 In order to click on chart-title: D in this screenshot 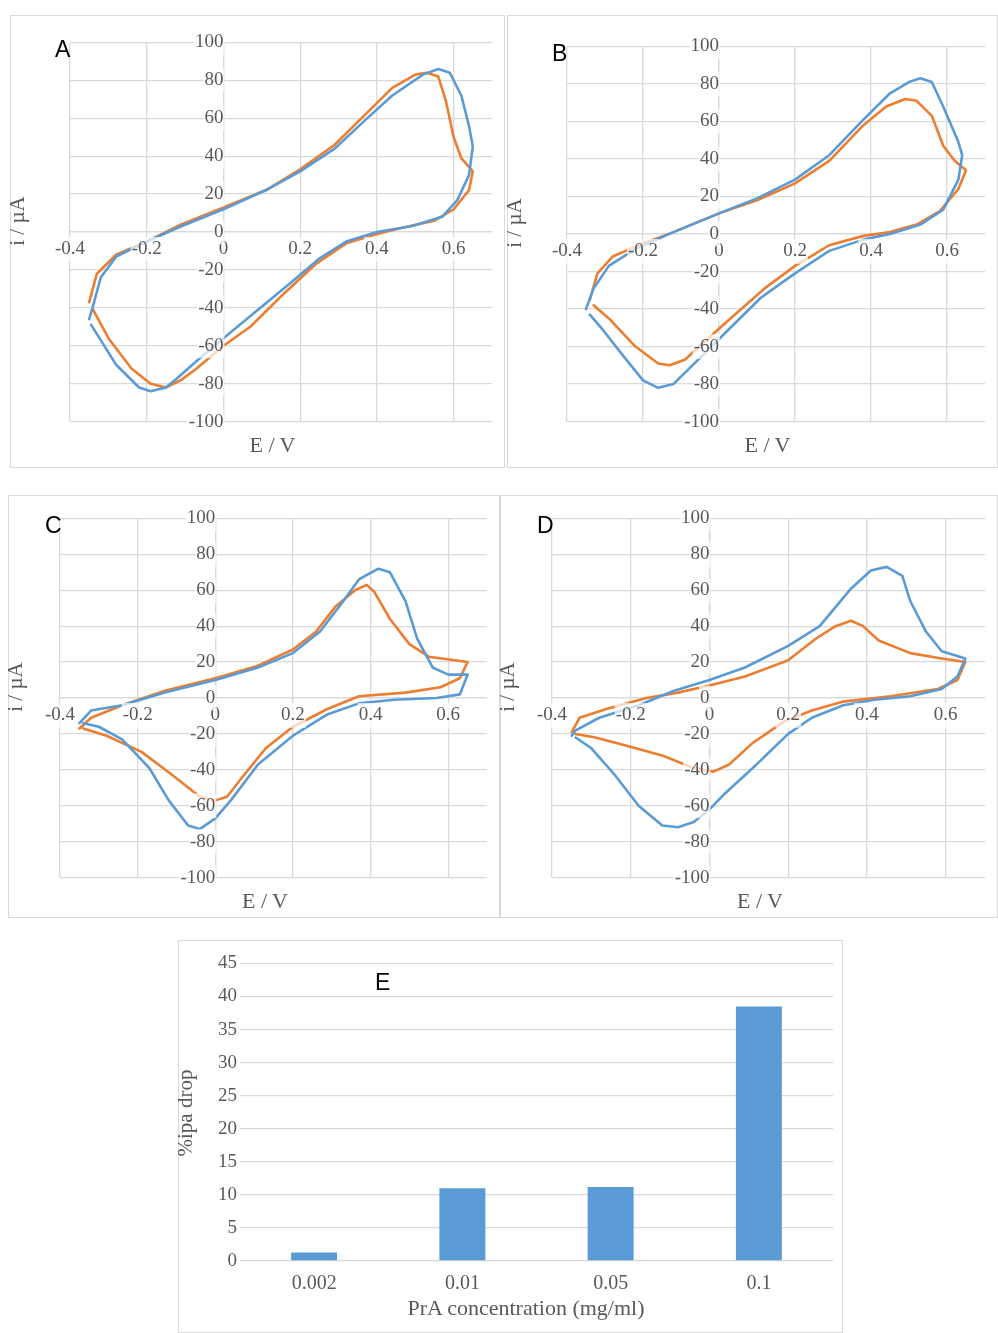, I will do `click(545, 525)`.